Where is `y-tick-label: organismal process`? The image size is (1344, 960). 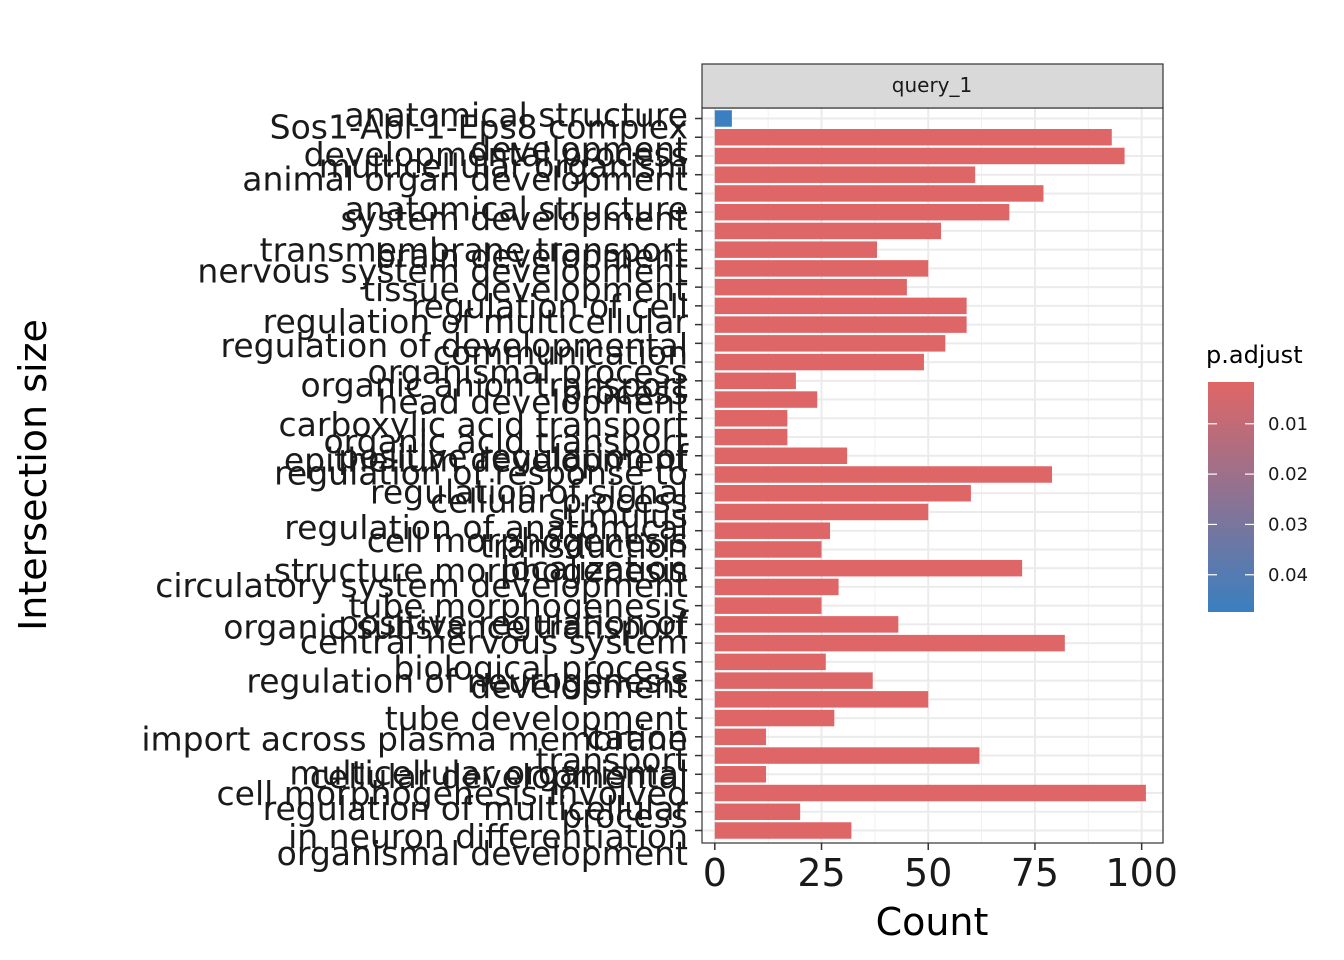
y-tick-label: organismal process is located at coordinates (528, 371).